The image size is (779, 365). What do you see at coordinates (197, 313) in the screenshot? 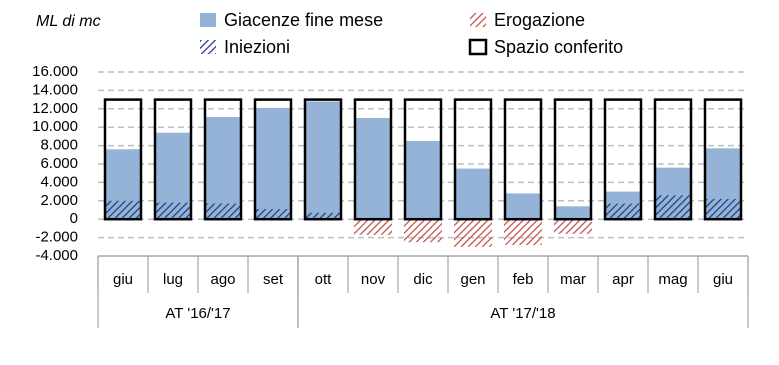
I see `group-label: AT '16/'17` at bounding box center [197, 313].